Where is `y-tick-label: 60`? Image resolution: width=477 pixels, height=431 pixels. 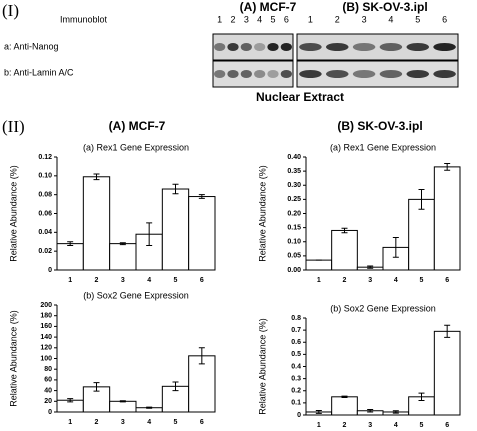
y-tick-label: 60 is located at coordinates (48, 380).